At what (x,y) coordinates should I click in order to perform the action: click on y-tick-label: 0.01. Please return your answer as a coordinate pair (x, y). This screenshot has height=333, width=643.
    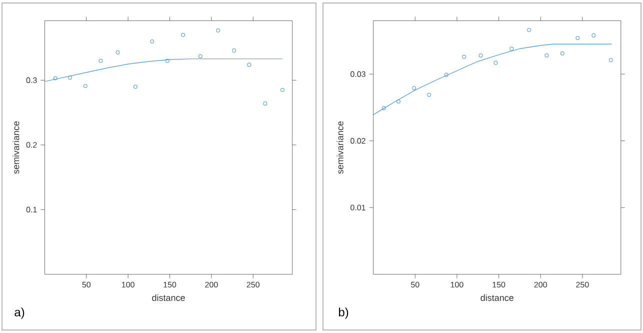
    Looking at the image, I should click on (358, 207).